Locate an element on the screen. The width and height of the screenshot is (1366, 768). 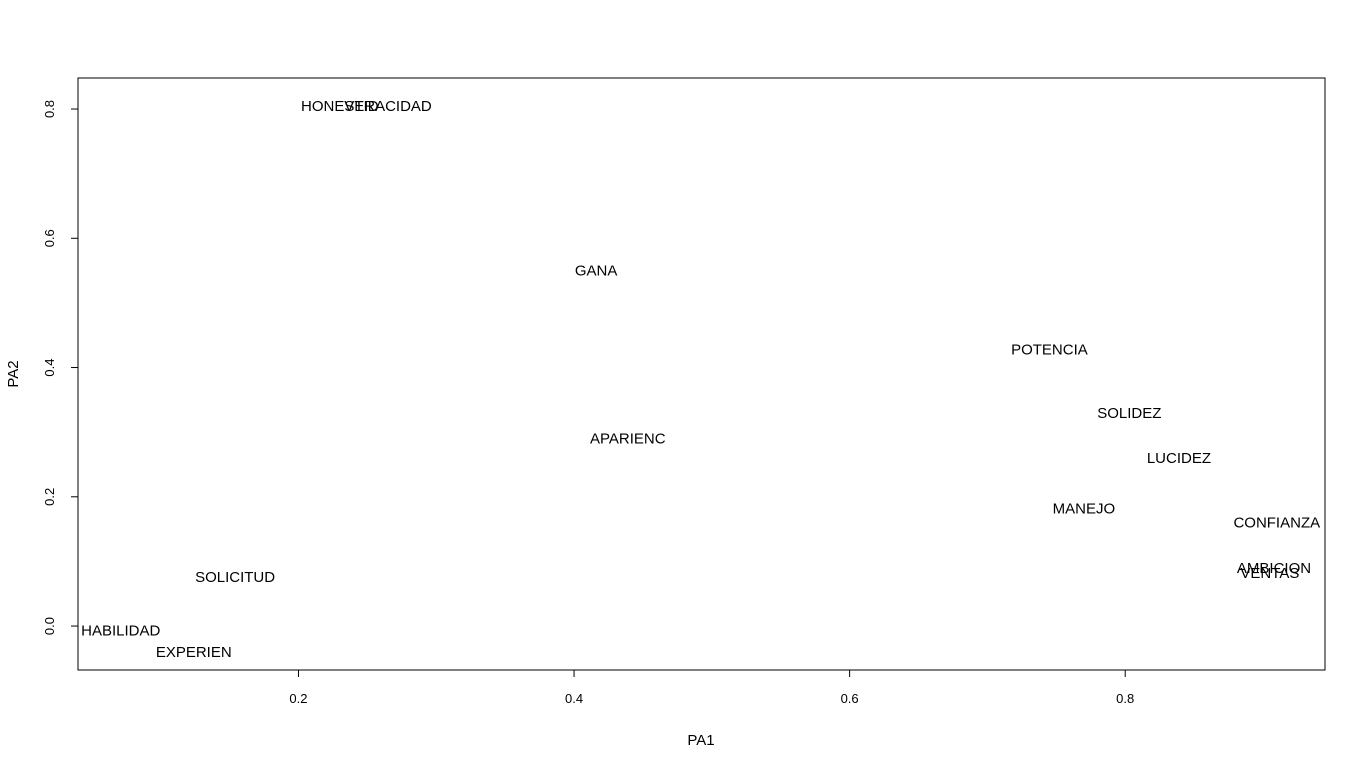
point-label: AMBICION is located at coordinates (1274, 568).